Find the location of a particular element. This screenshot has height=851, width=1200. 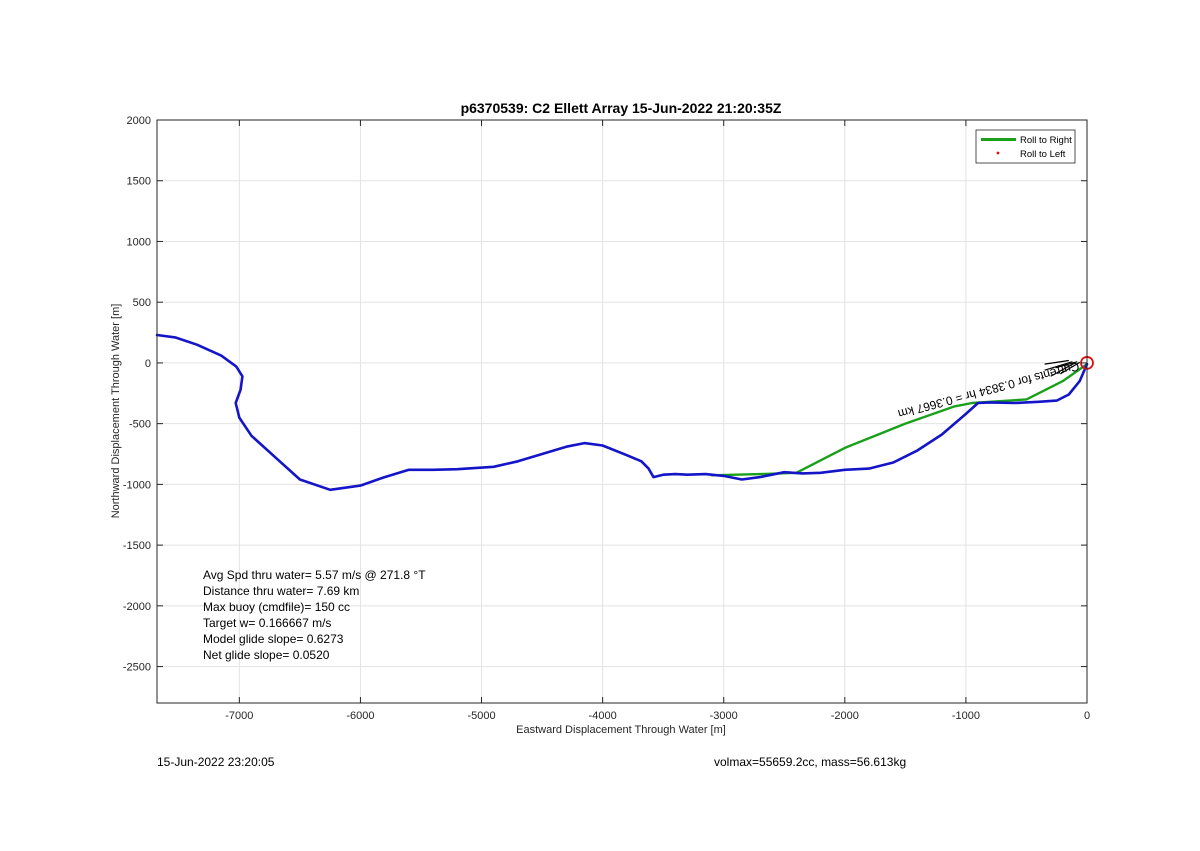

x-tick-label: -4000 is located at coordinates (603, 716).